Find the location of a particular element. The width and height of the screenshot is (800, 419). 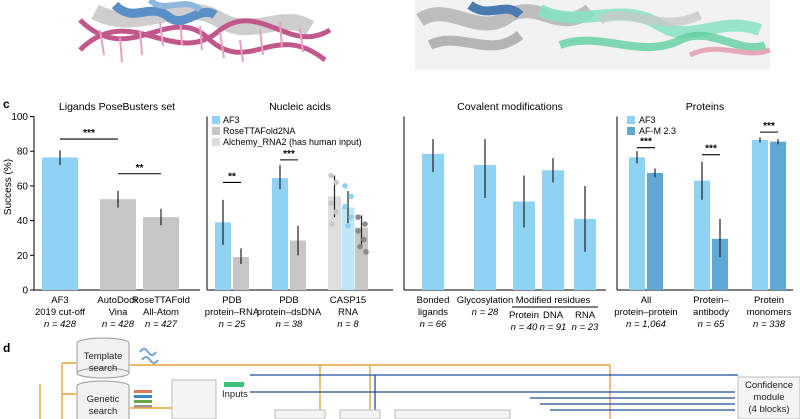

nucleic-legend-label-2: Alchemy_RNA2 (has human input) is located at coordinates (292, 142).